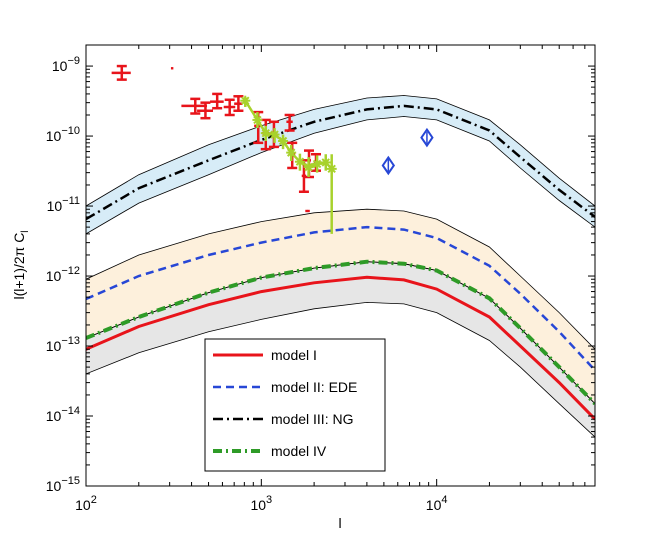 The image size is (654, 545). Describe the element at coordinates (66, 64) in the screenshot. I see `y-tick-label-6: 10−9` at that location.